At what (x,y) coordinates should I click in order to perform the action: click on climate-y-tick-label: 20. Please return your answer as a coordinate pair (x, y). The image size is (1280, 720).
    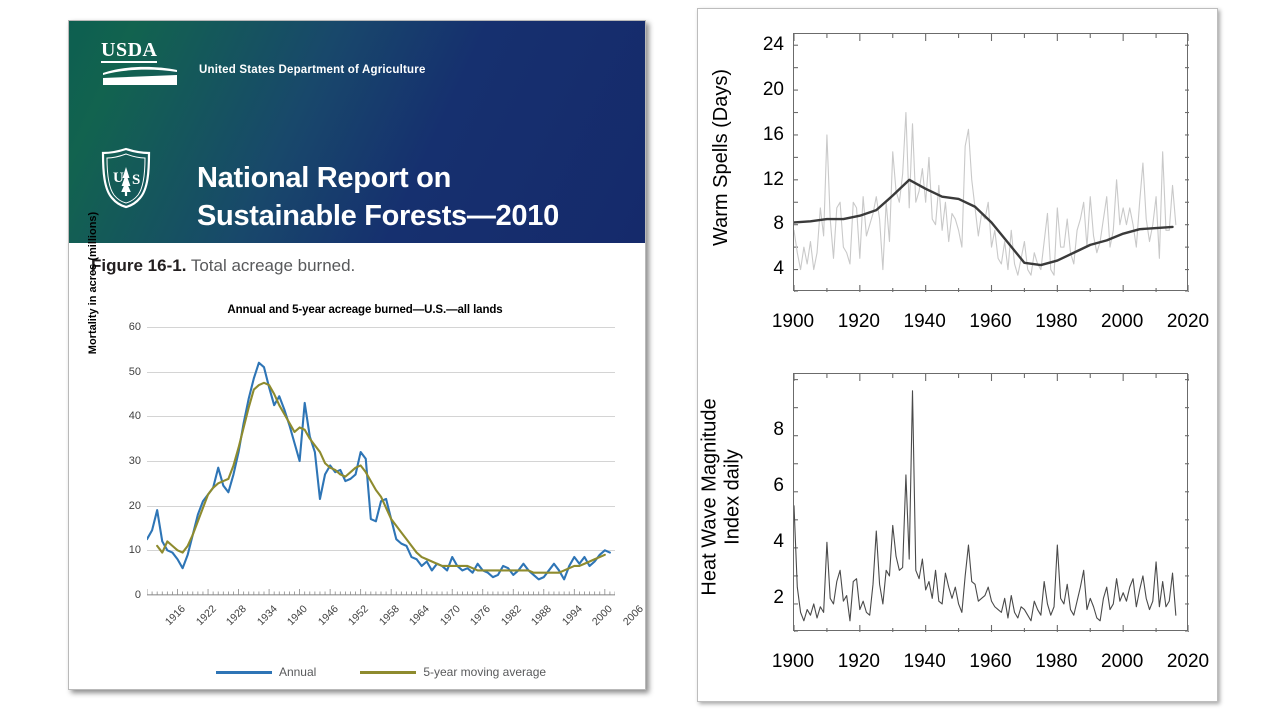
    Looking at the image, I should click on (773, 89).